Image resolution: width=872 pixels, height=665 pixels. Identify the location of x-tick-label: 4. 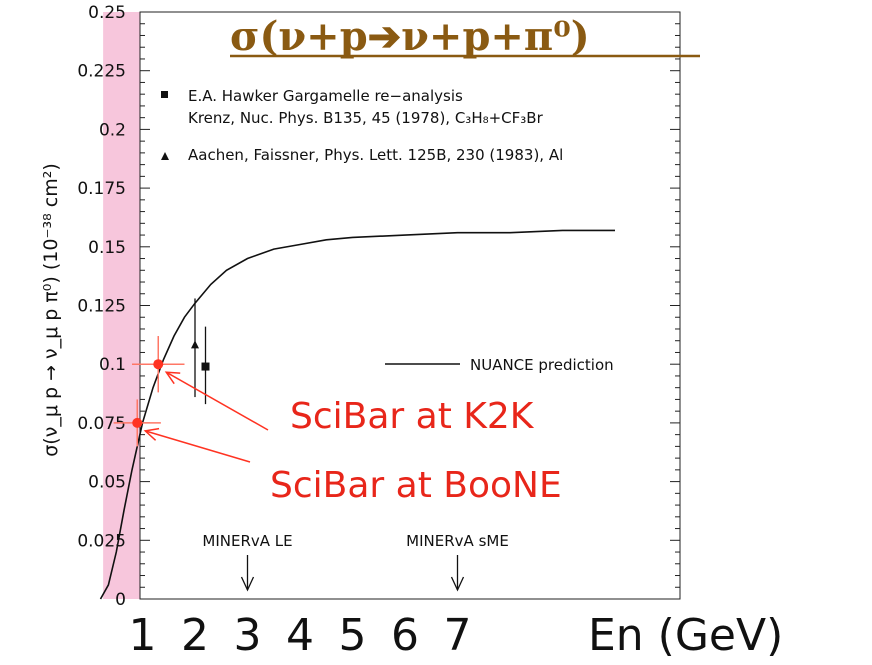
(300, 635).